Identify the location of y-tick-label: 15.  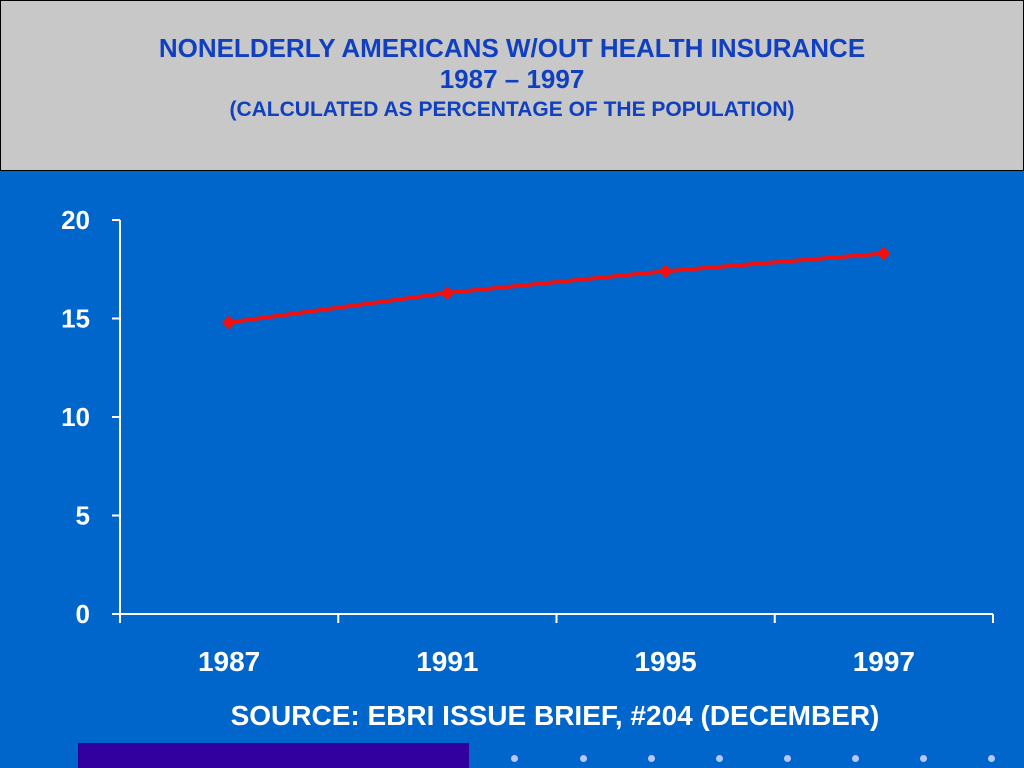
(75, 319).